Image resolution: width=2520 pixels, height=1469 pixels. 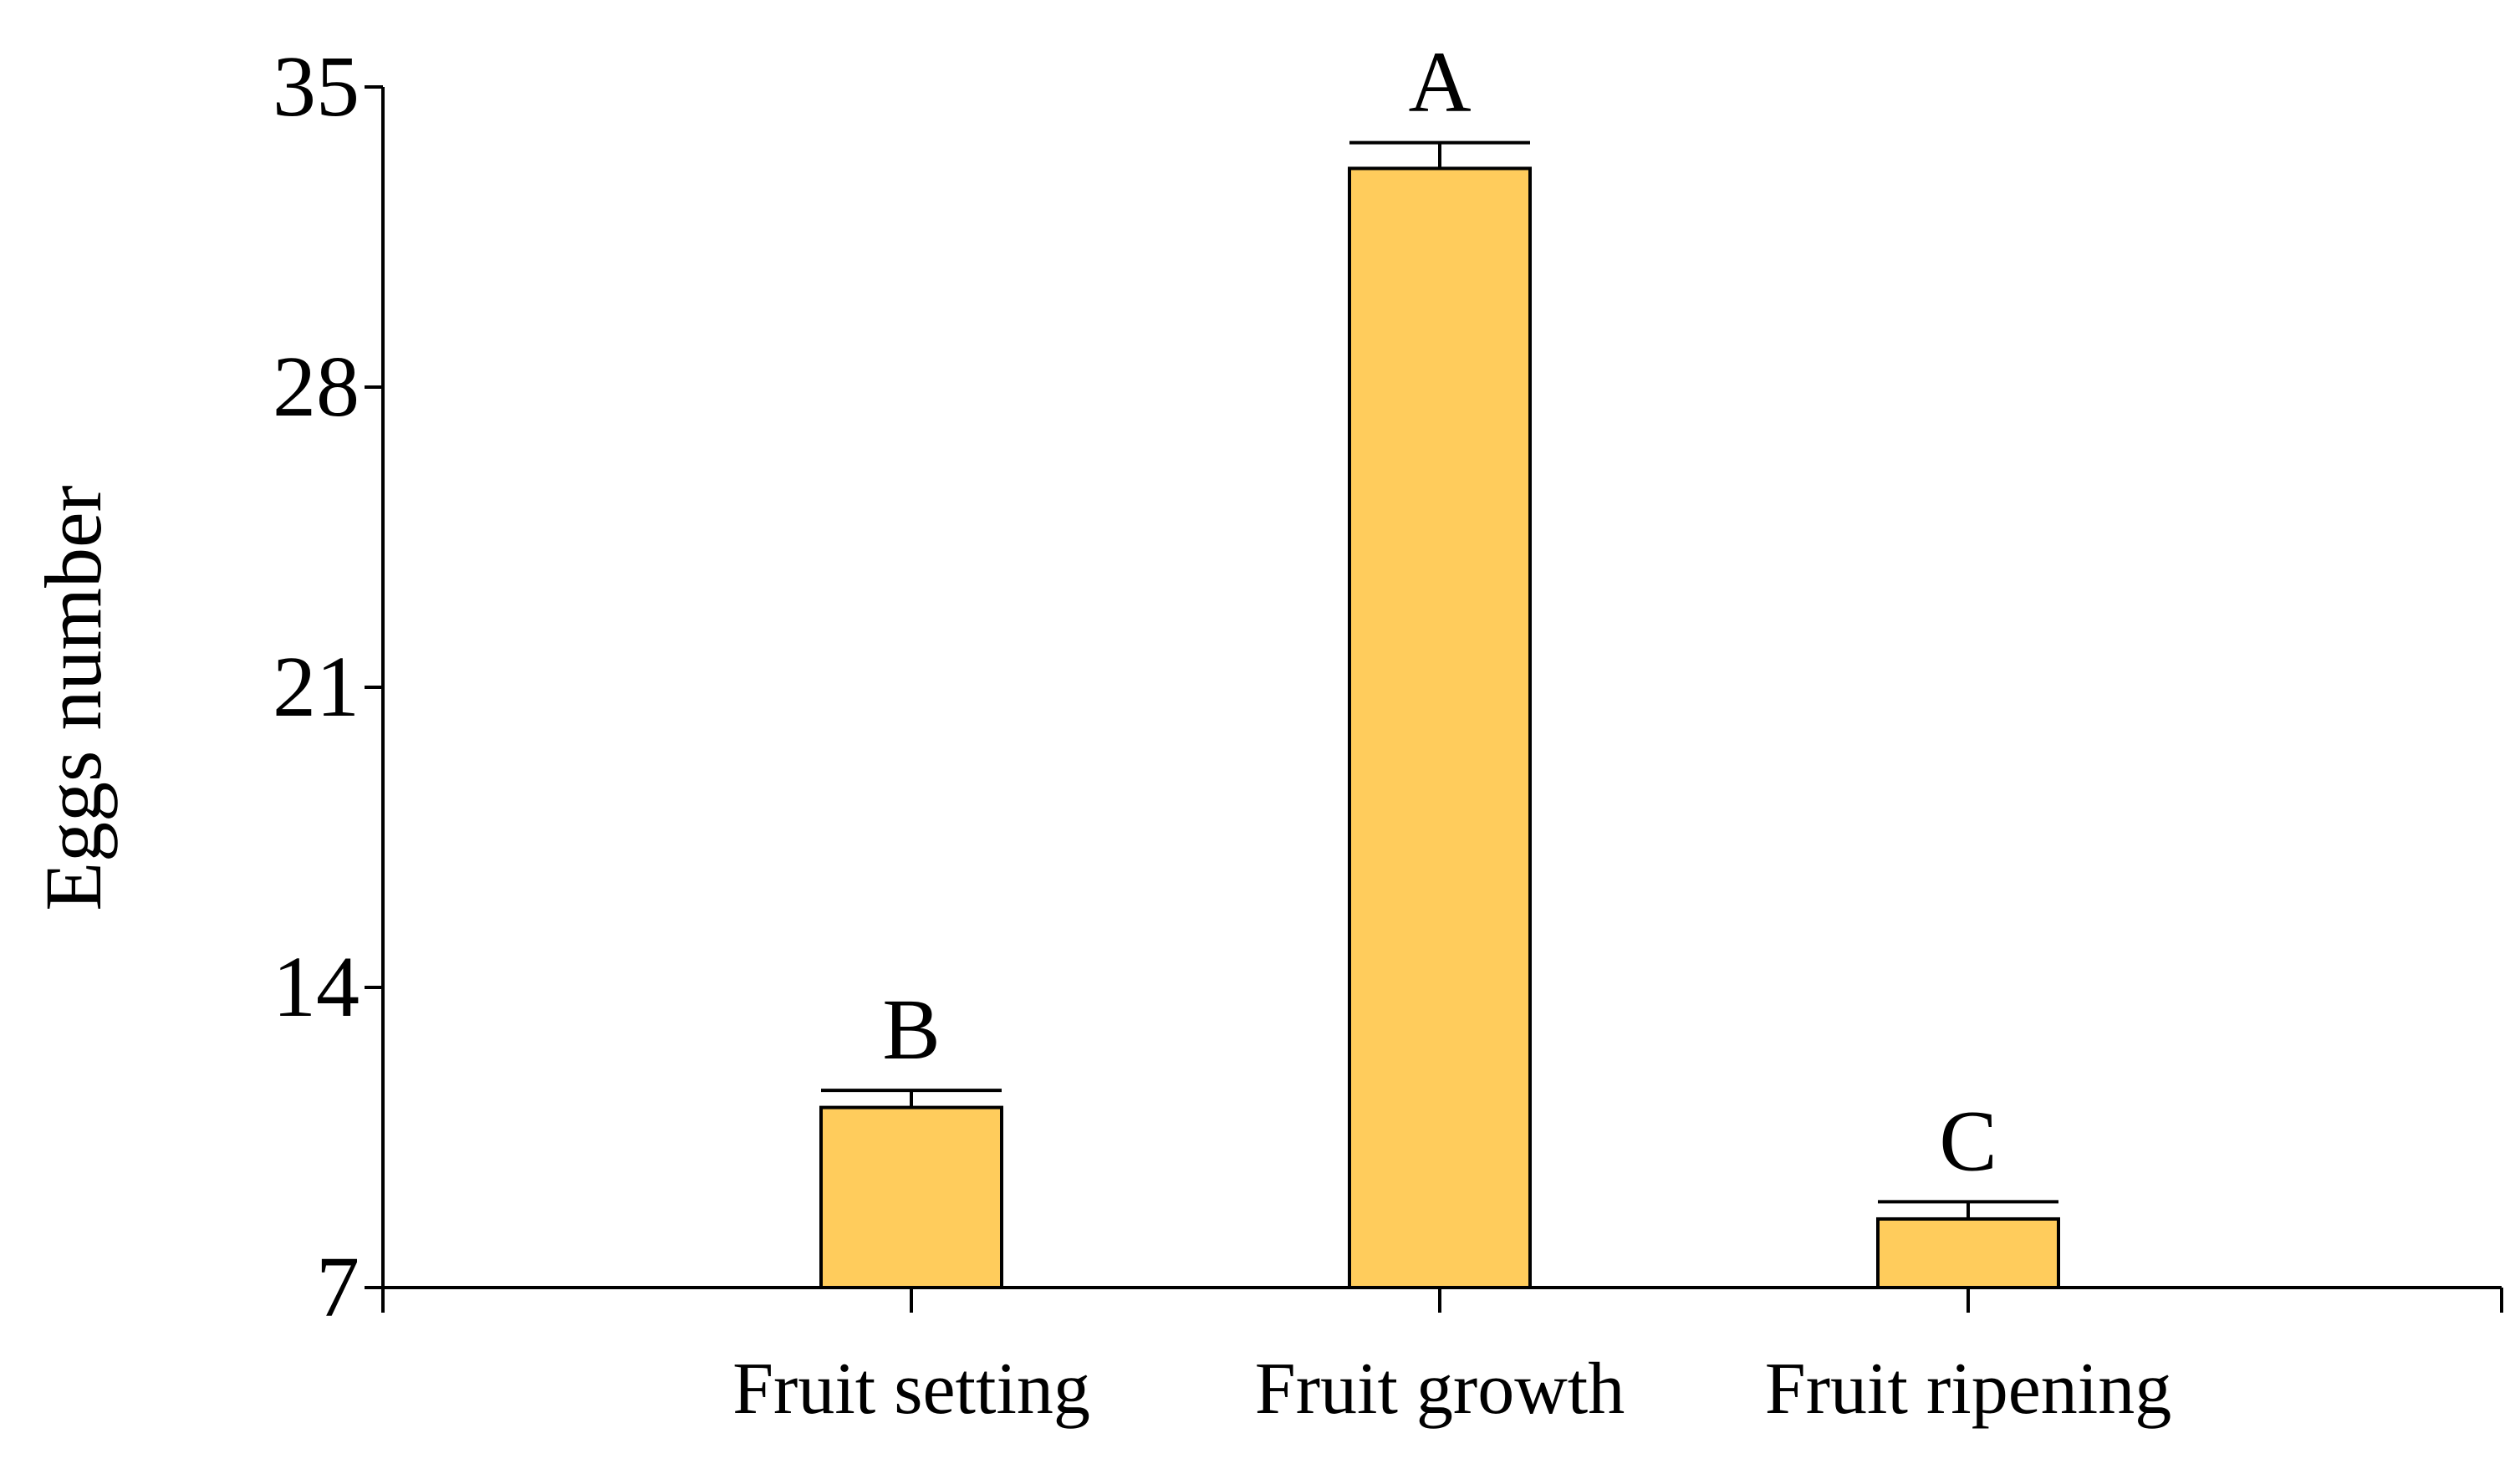 I want to click on x-tick-label: Fruit setting, so click(x=911, y=1389).